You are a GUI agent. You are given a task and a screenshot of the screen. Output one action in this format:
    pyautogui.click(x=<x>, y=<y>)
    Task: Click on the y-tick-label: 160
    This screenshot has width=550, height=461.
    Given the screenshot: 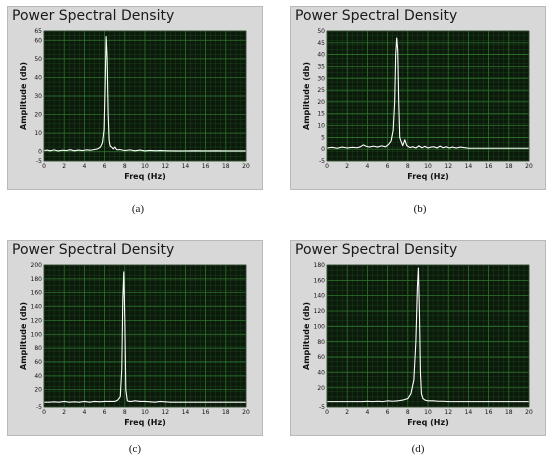 What is the action you would take?
    pyautogui.click(x=37, y=293)
    